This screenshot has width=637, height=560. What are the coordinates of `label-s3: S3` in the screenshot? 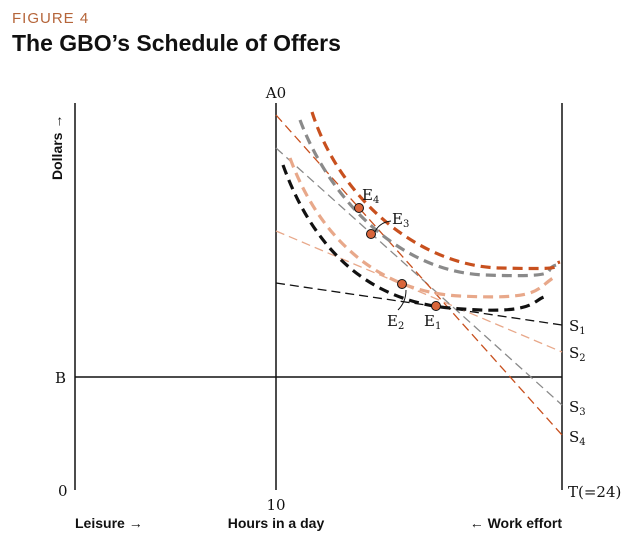 It's located at (577, 408).